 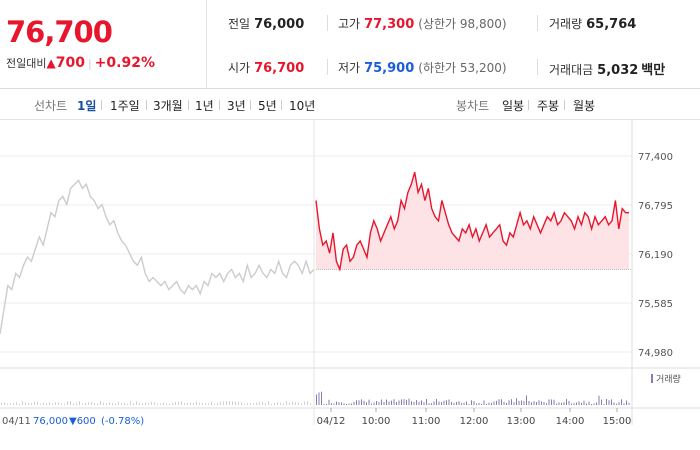 I want to click on period-1d: 1일, so click(x=87, y=106).